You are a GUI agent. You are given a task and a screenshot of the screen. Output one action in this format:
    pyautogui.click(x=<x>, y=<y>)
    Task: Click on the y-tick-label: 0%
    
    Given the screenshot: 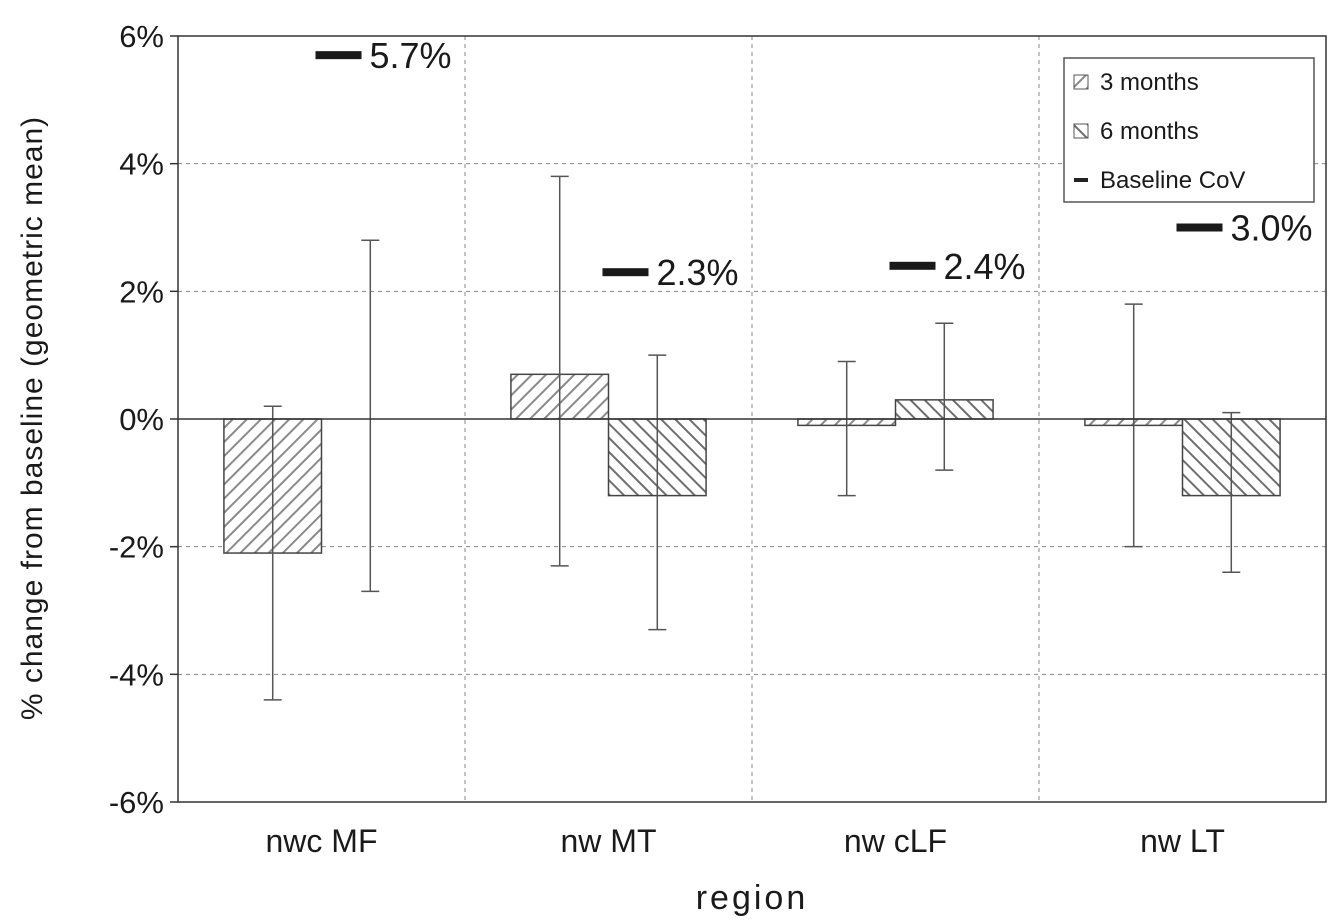 What is the action you would take?
    pyautogui.click(x=141, y=419)
    